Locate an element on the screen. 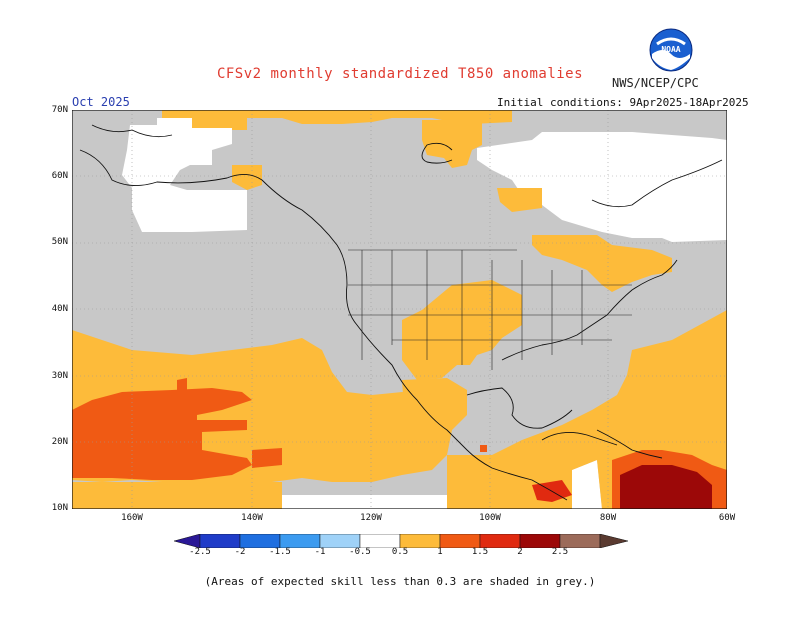 This screenshot has width=800, height=618. colorbar-label: 2 is located at coordinates (520, 552).